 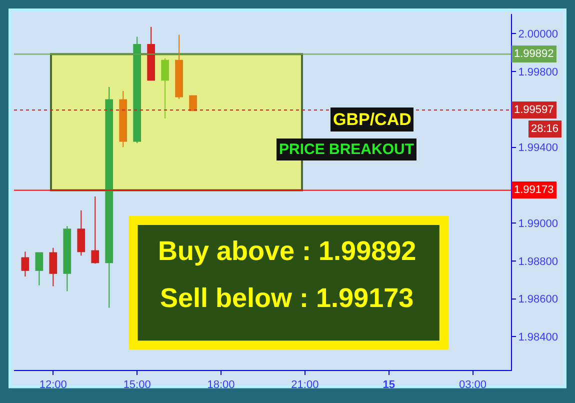 What do you see at coordinates (538, 72) in the screenshot?
I see `y-tick-label: 1.99800` at bounding box center [538, 72].